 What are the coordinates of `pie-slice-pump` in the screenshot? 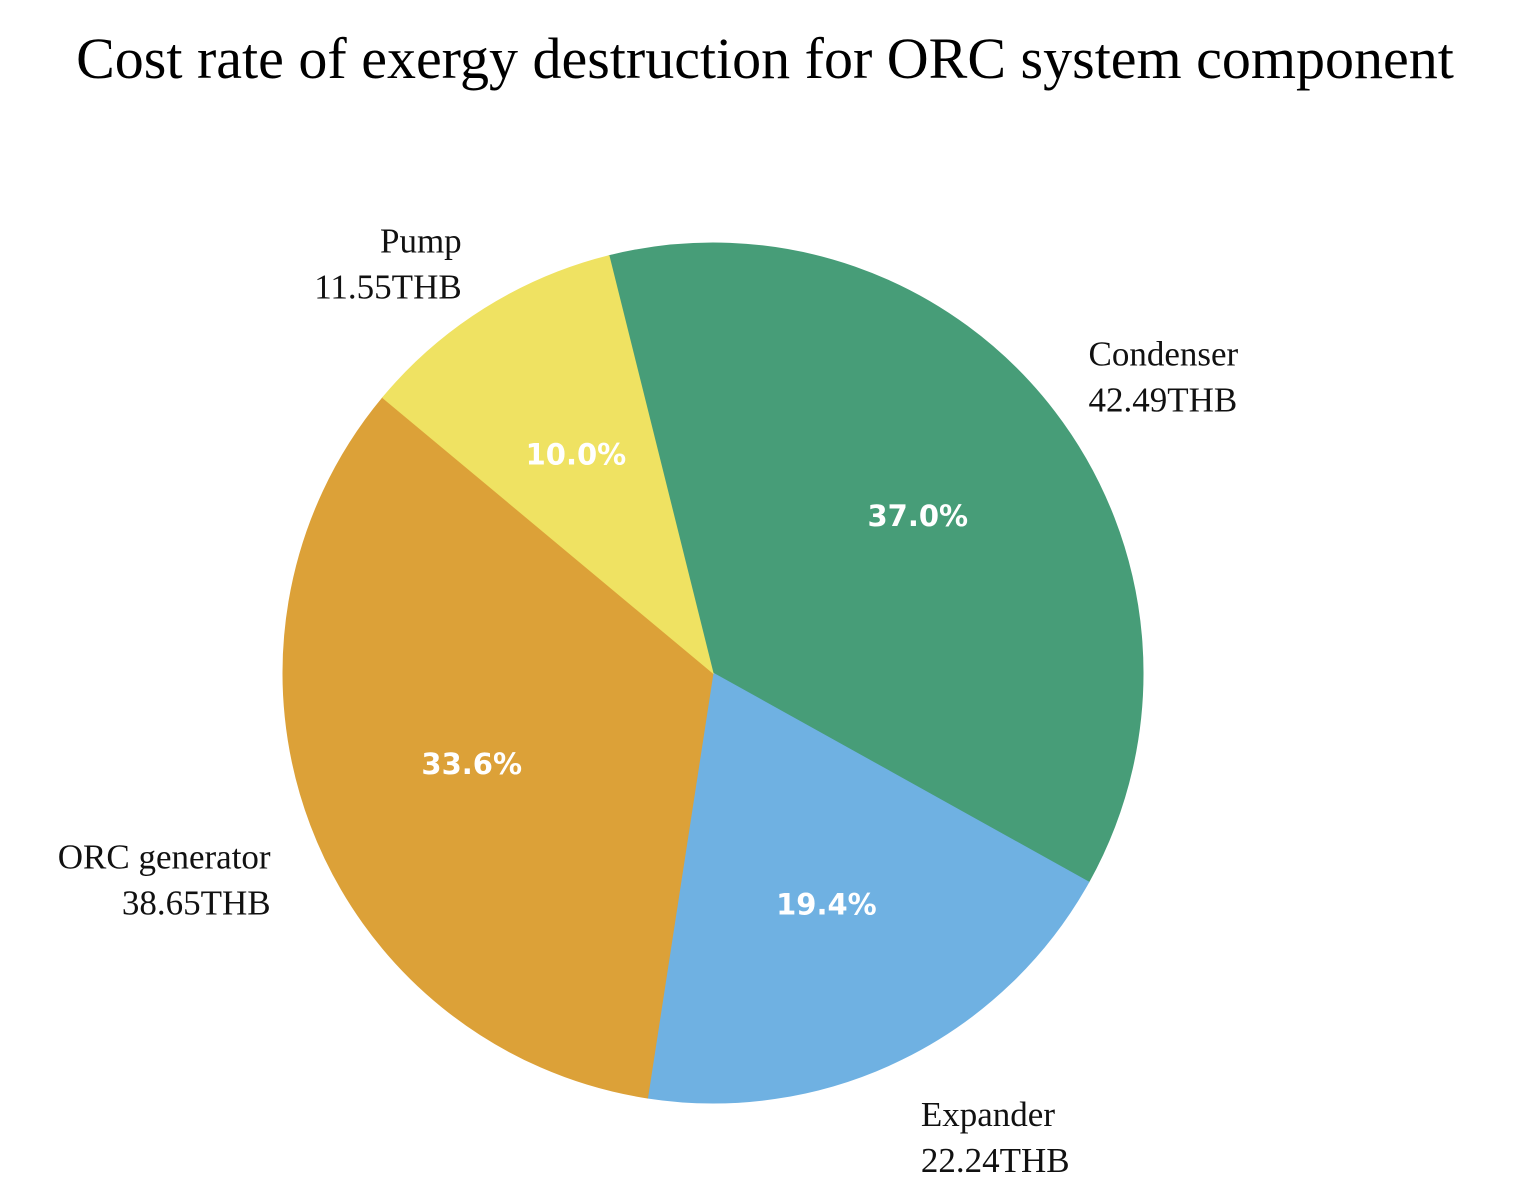 It's located at (548, 465).